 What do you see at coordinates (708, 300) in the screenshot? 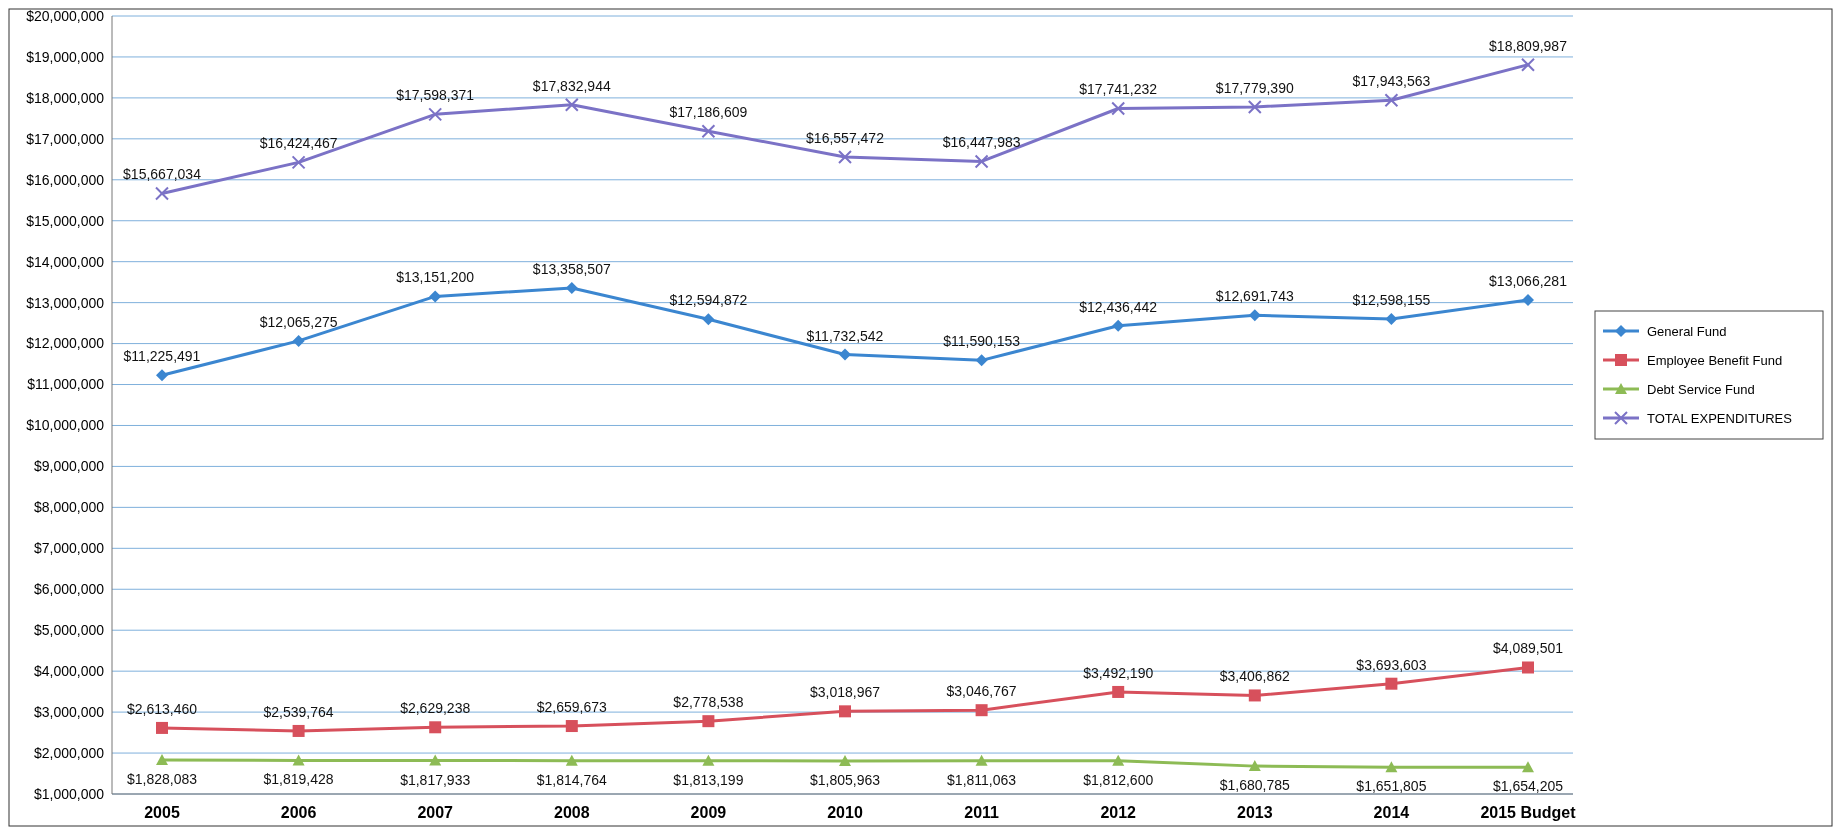
I see `data-label: $12,594,872` at bounding box center [708, 300].